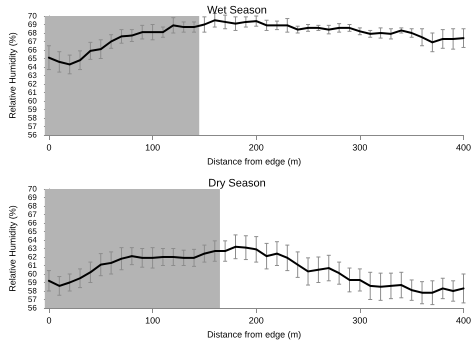 The height and width of the screenshot is (346, 474). Describe the element at coordinates (237, 184) in the screenshot. I see `chart-title: Dry Season` at that location.